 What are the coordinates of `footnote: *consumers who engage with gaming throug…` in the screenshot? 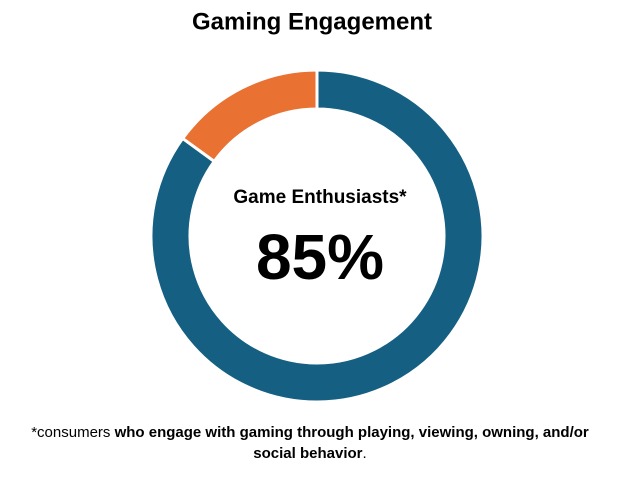 It's located at (310, 443).